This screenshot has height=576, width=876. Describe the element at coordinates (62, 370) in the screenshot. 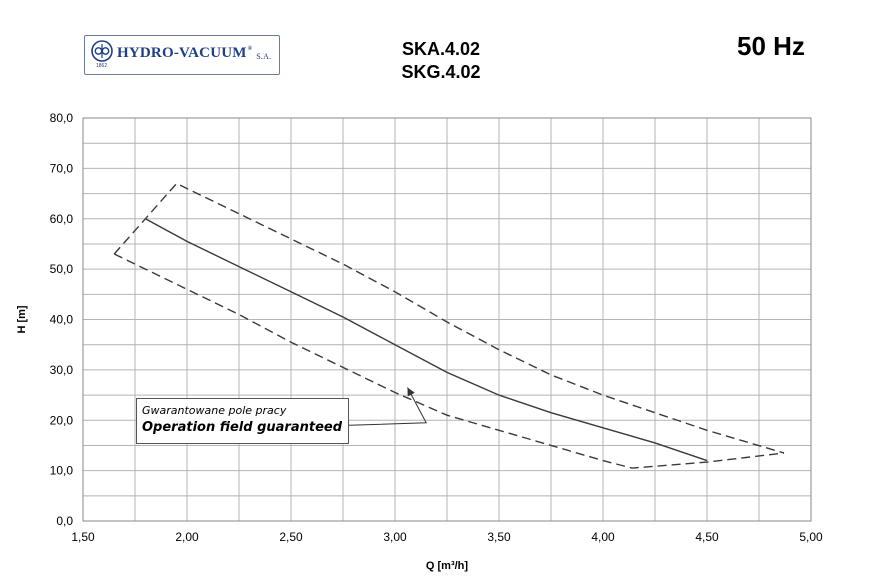

I see `y-tick-label: 30,0` at that location.